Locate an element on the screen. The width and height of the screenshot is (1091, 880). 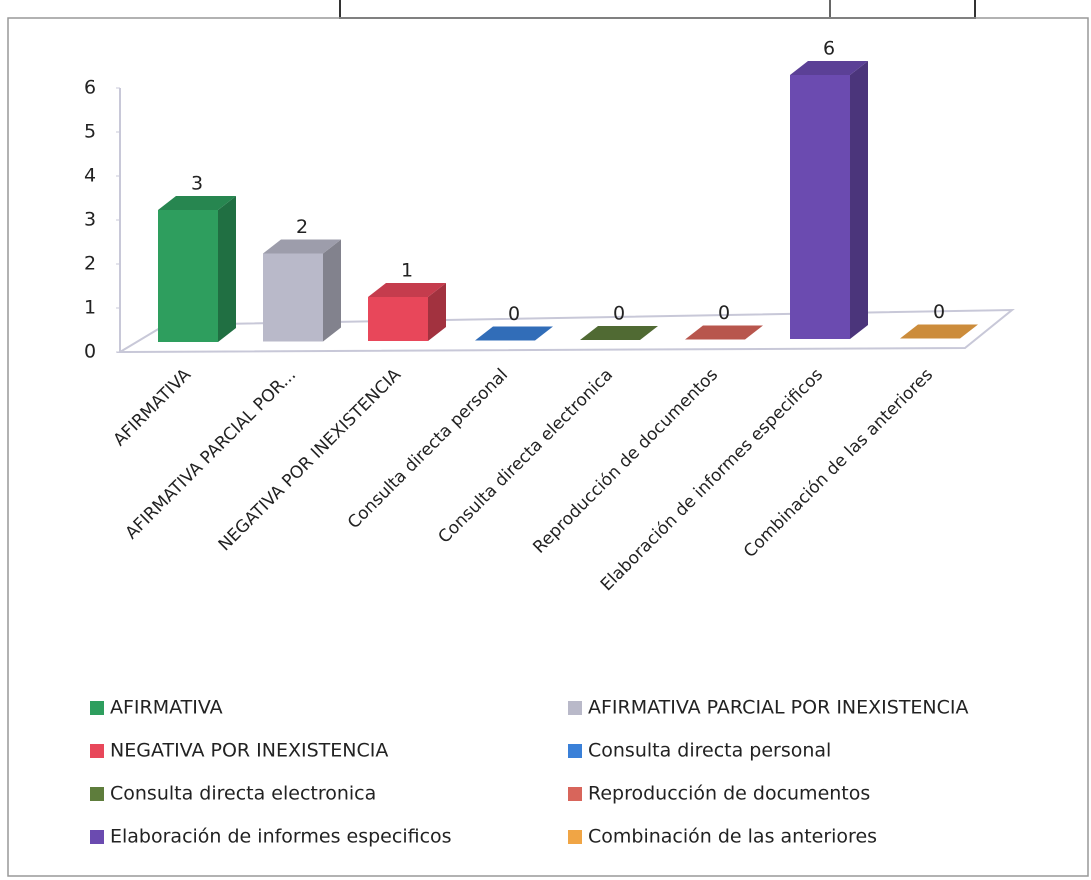
x-tick-label: Combinación de las anteriores is located at coordinates (838, 463).